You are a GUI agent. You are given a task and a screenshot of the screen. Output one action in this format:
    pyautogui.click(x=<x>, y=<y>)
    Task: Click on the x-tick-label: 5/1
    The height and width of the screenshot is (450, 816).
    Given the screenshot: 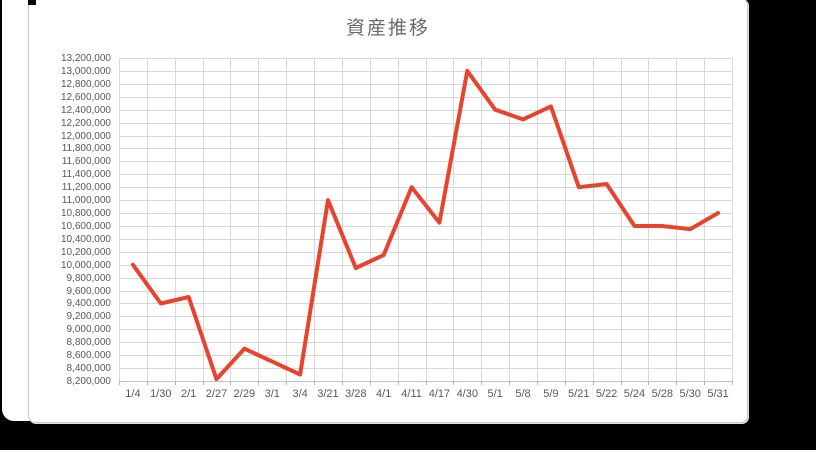 What is the action you would take?
    pyautogui.click(x=495, y=394)
    